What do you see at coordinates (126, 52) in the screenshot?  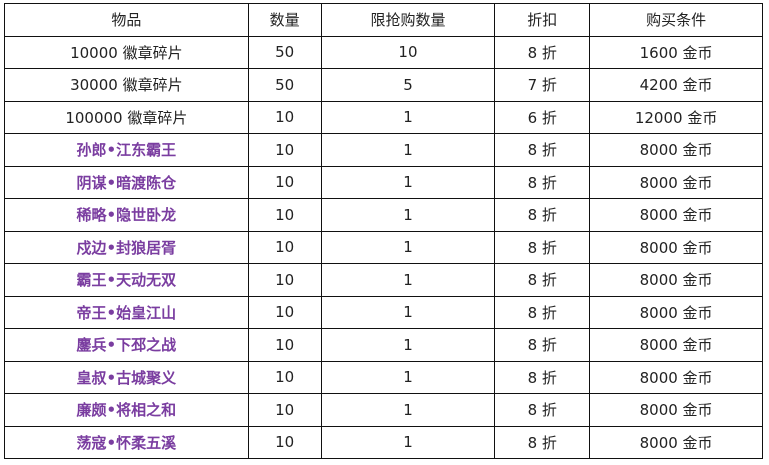 I see `item-cell: 10000 徽章碎片` at bounding box center [126, 52].